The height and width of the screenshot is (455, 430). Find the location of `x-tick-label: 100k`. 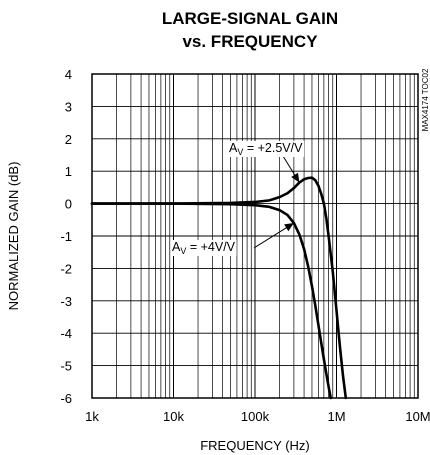

x-tick-label: 100k is located at coordinates (255, 416).